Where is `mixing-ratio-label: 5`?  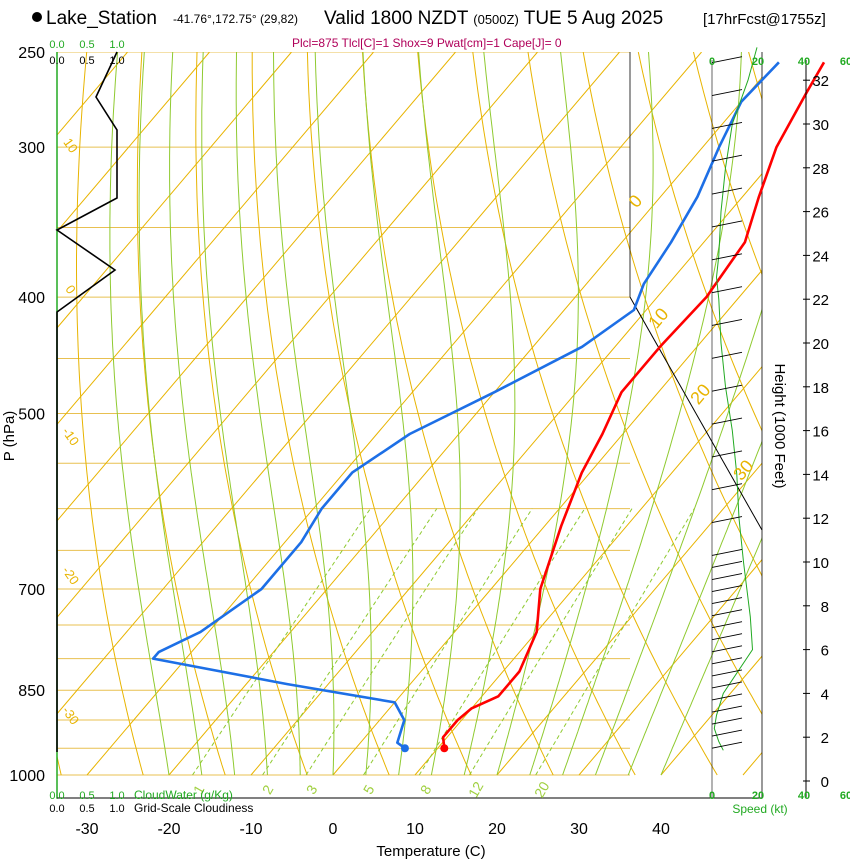
mixing-ratio-label: 5 is located at coordinates (369, 789).